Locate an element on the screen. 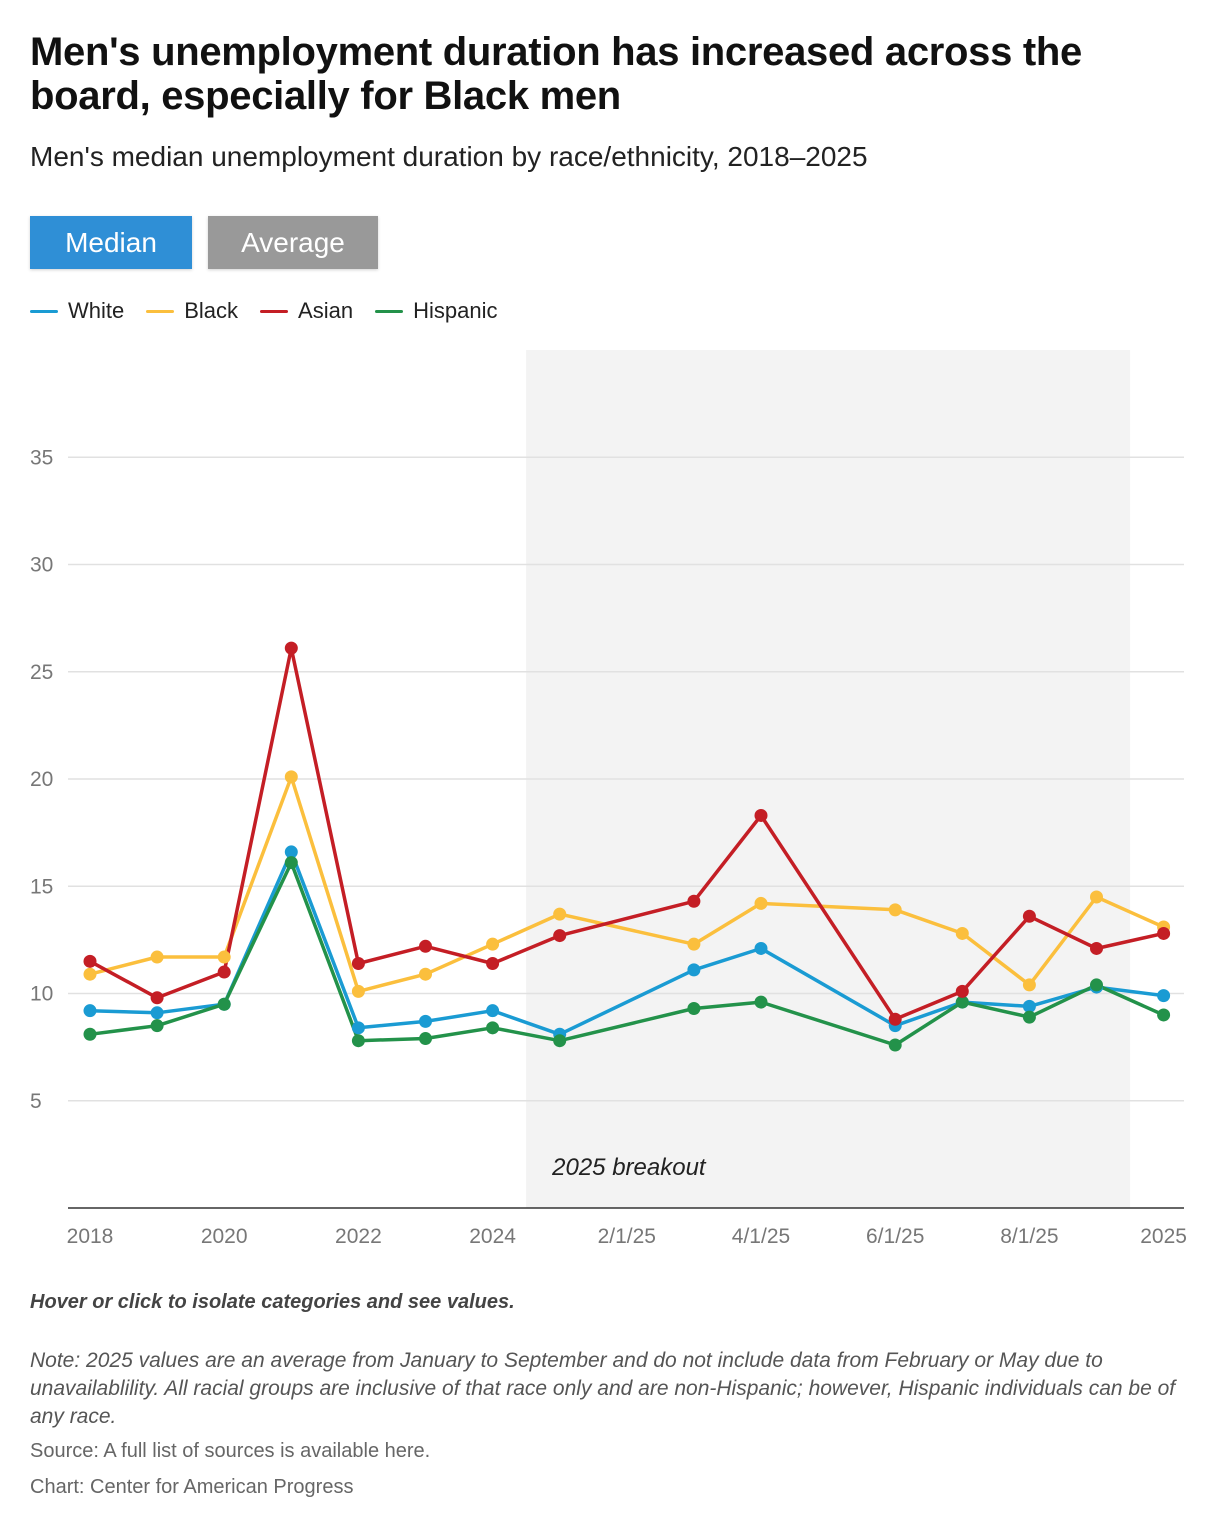 The width and height of the screenshot is (1220, 1532). legend-item-white: White is located at coordinates (77, 311).